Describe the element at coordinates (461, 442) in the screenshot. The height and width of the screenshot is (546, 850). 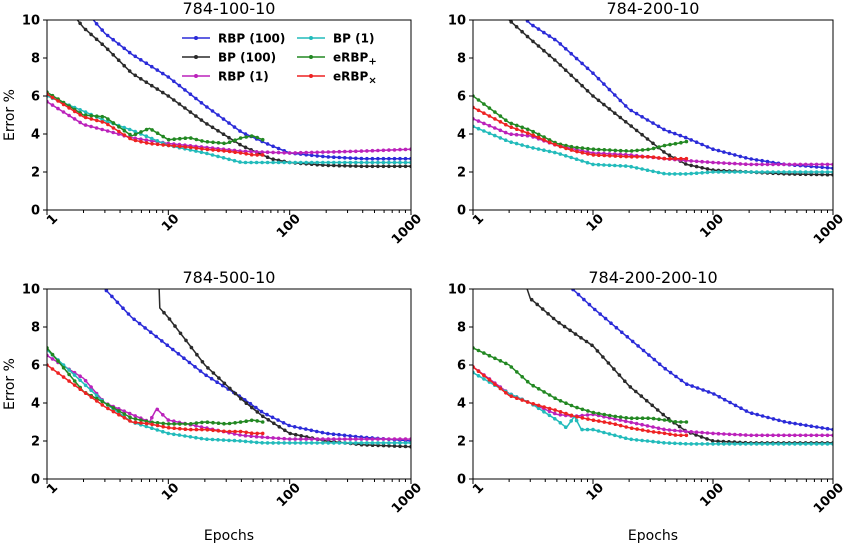
I see `y-tick-label: 2` at that location.